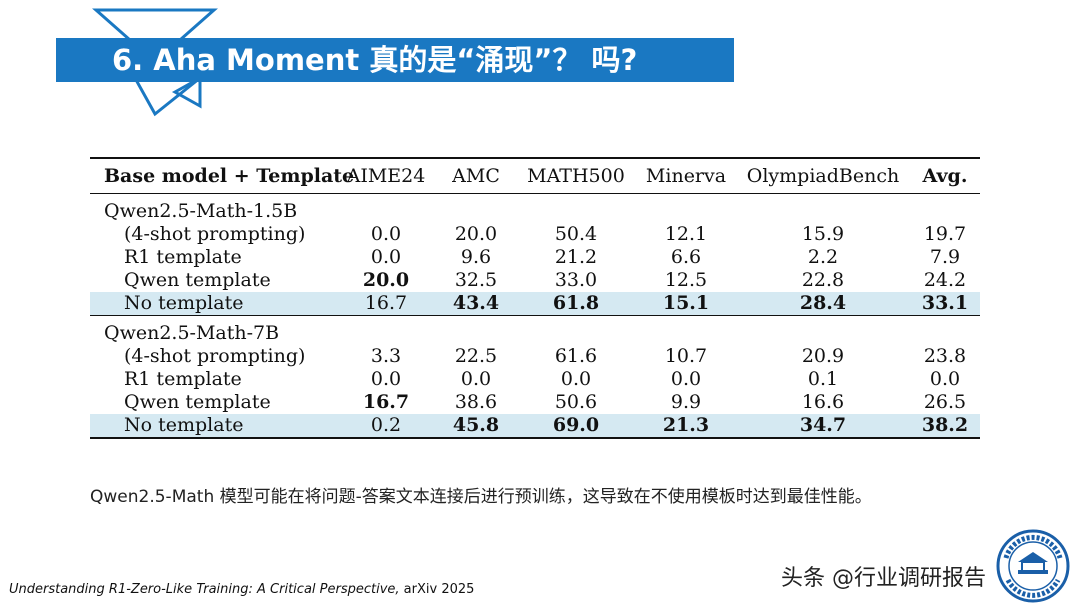 The width and height of the screenshot is (1080, 608). Describe the element at coordinates (576, 175) in the screenshot. I see `header-math500: MATH500` at that location.